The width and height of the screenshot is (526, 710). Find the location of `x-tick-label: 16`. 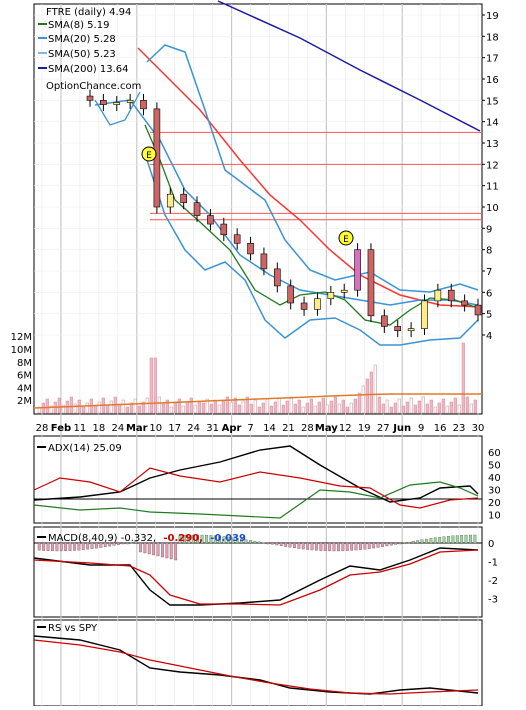

x-tick-label: 16 is located at coordinates (440, 428).